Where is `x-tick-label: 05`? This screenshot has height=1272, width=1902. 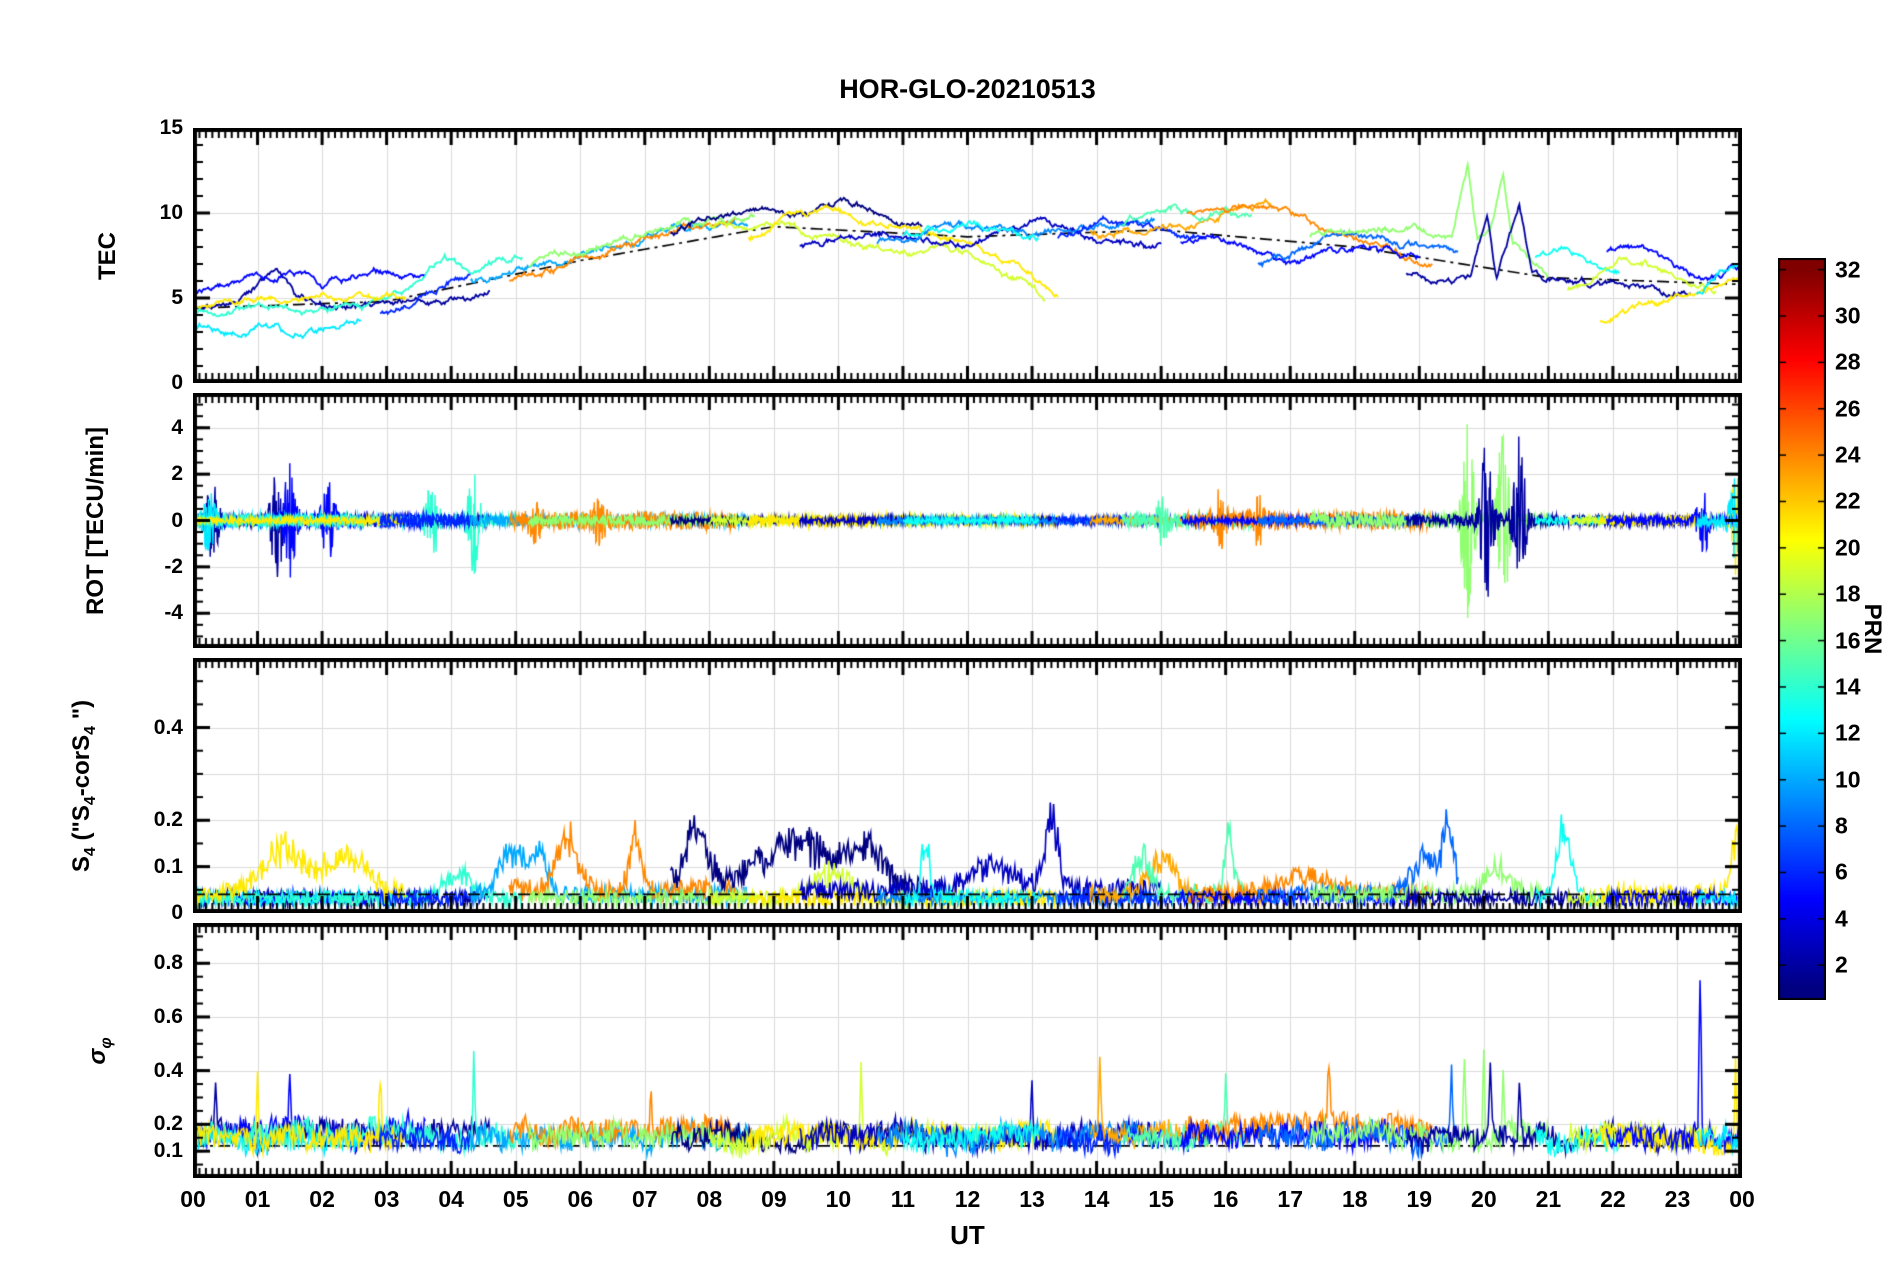
x-tick-label: 05 is located at coordinates (515, 1199).